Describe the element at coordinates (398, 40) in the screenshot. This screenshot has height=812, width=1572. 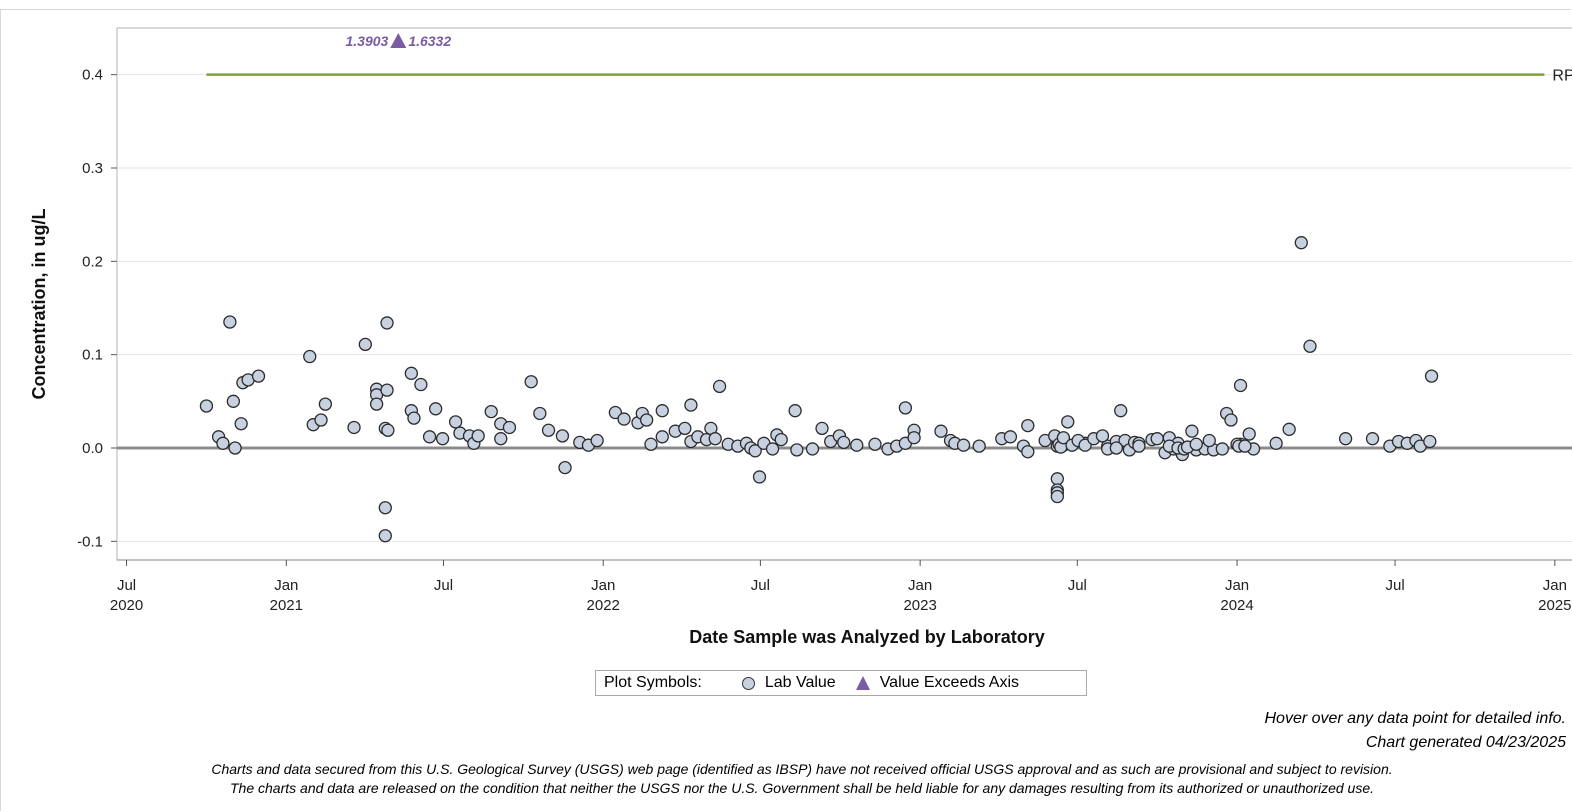
I see `value-exceeds-axis-marker` at that location.